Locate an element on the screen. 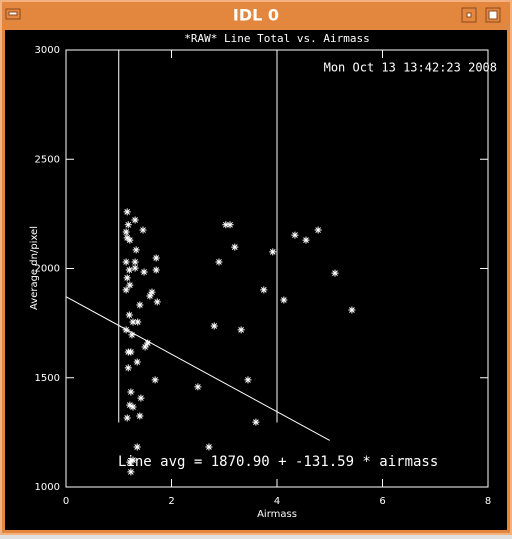  x-axis-label: Airmass is located at coordinates (277, 514).